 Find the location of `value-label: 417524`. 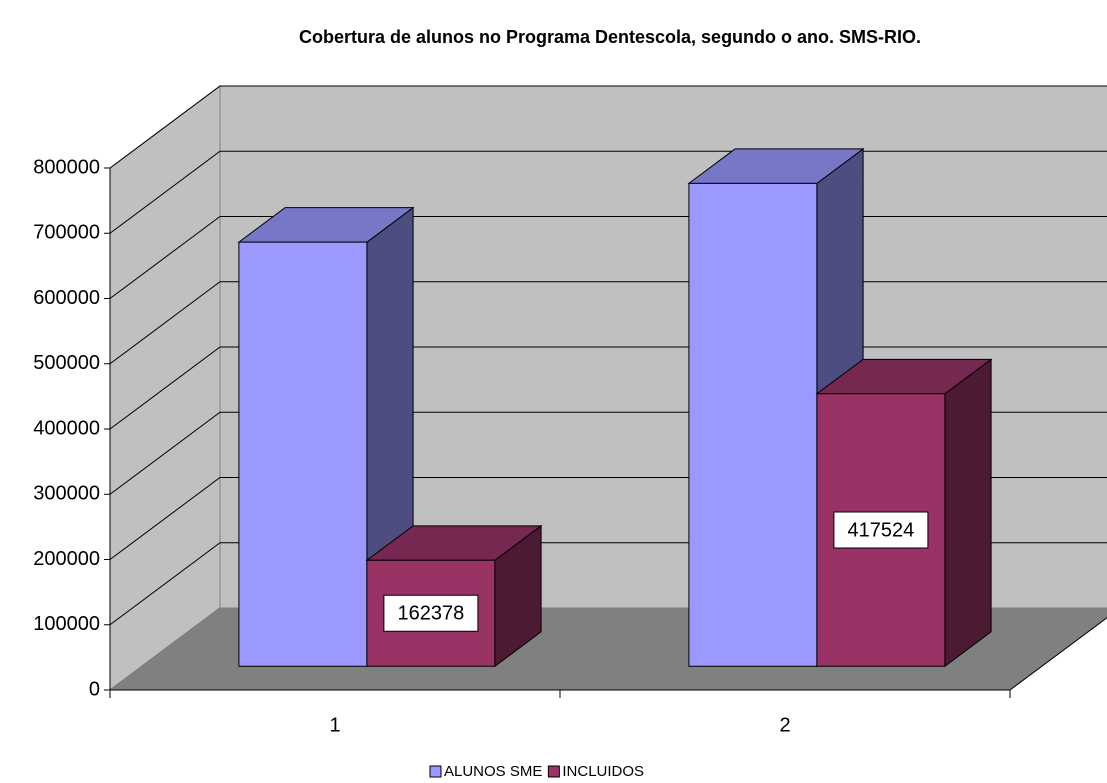

value-label: 417524 is located at coordinates (881, 530).